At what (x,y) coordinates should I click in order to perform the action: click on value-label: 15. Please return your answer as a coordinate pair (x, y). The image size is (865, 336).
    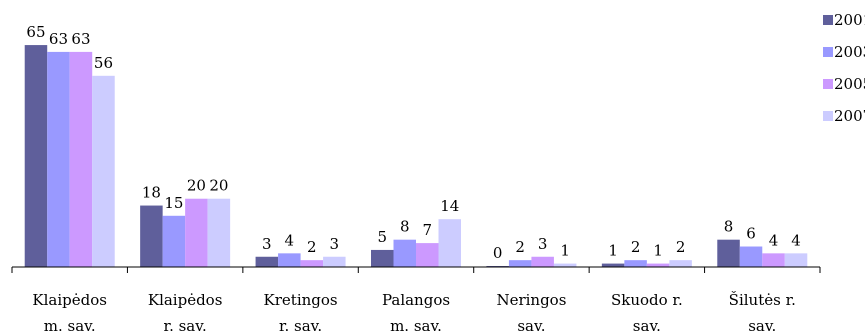
    Looking at the image, I should click on (173, 203).